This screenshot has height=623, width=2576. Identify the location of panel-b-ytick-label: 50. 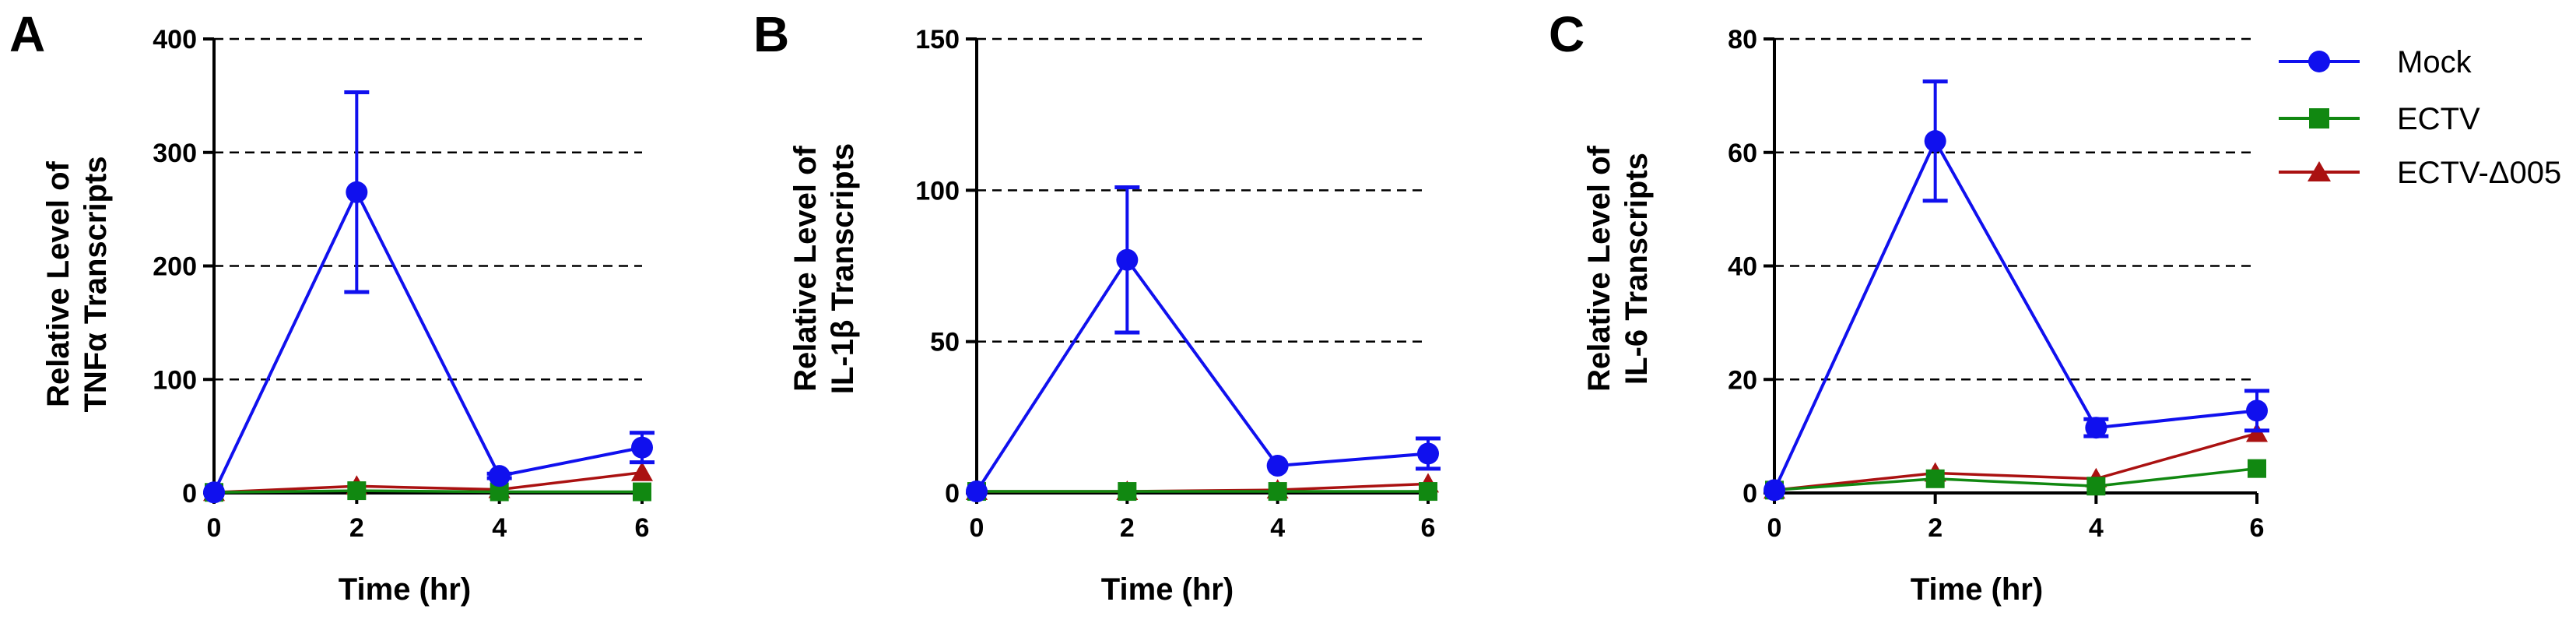
(945, 342).